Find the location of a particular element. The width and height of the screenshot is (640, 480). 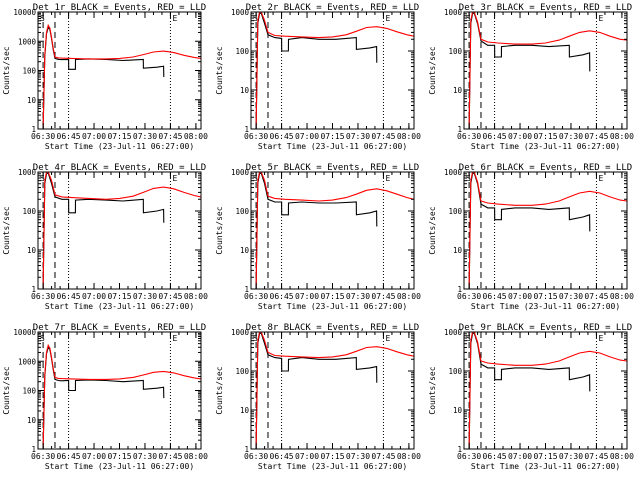

y-tick-label: 10000 is located at coordinates (24, 12).